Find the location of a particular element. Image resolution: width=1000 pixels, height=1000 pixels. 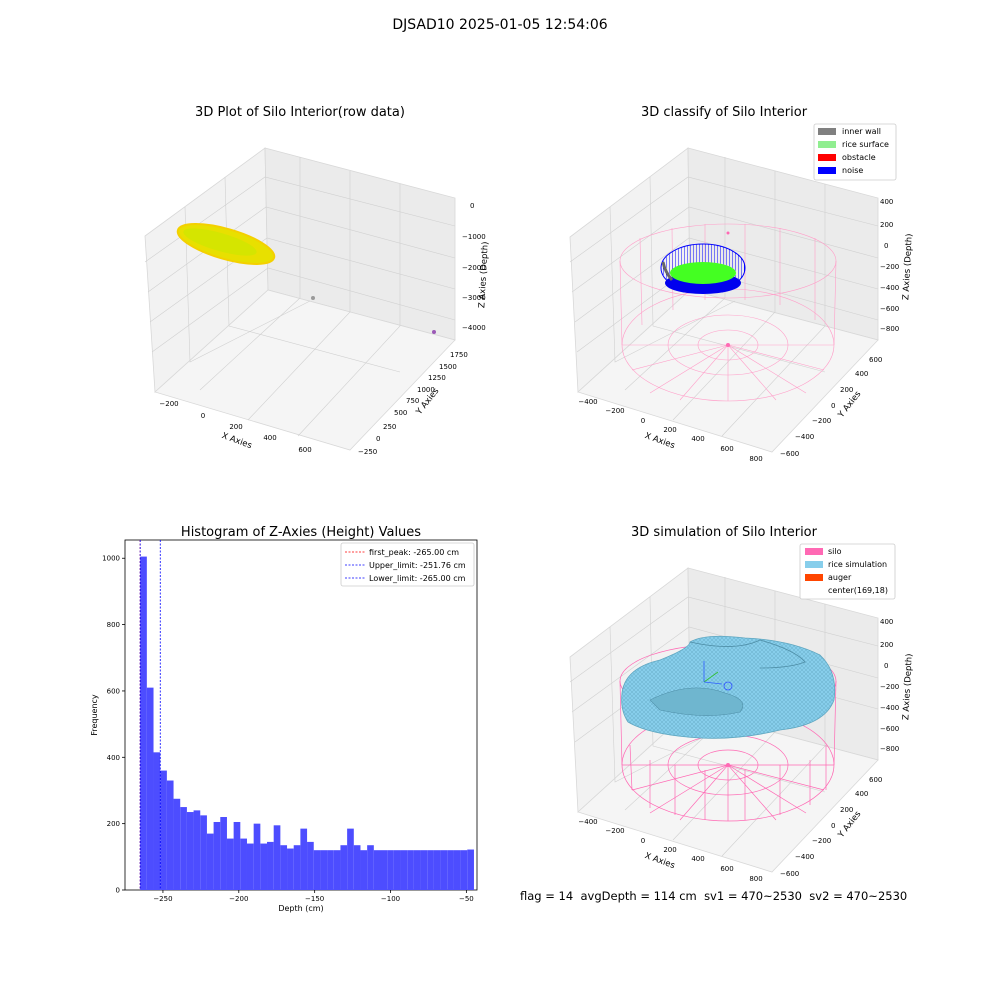

legend-silo: silo is located at coordinates (835, 551).